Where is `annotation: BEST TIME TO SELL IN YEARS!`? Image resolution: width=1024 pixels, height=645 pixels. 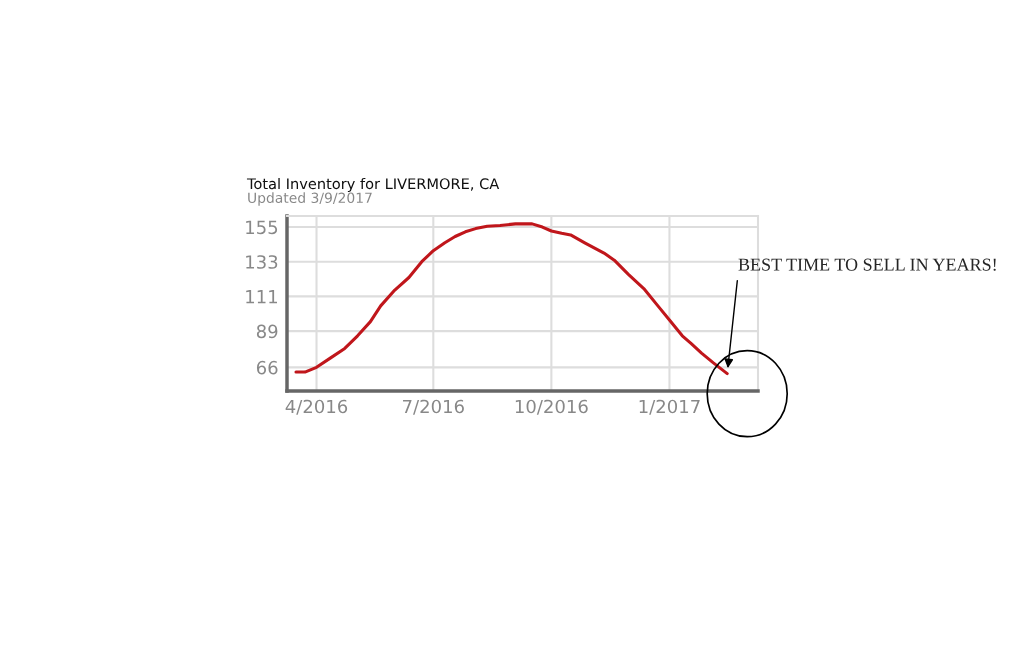 annotation: BEST TIME TO SELL IN YEARS! is located at coordinates (867, 264).